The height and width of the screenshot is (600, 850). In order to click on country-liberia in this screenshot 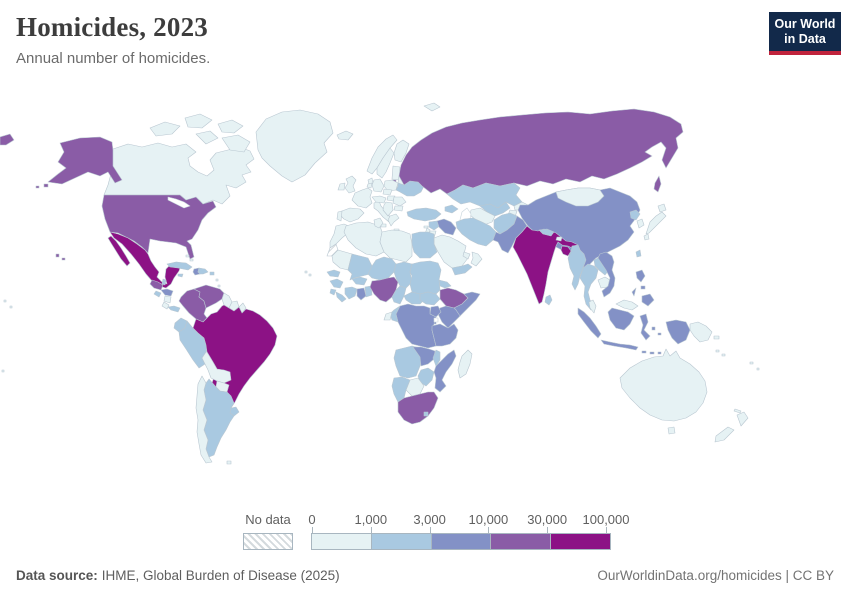, I will do `click(341, 297)`.